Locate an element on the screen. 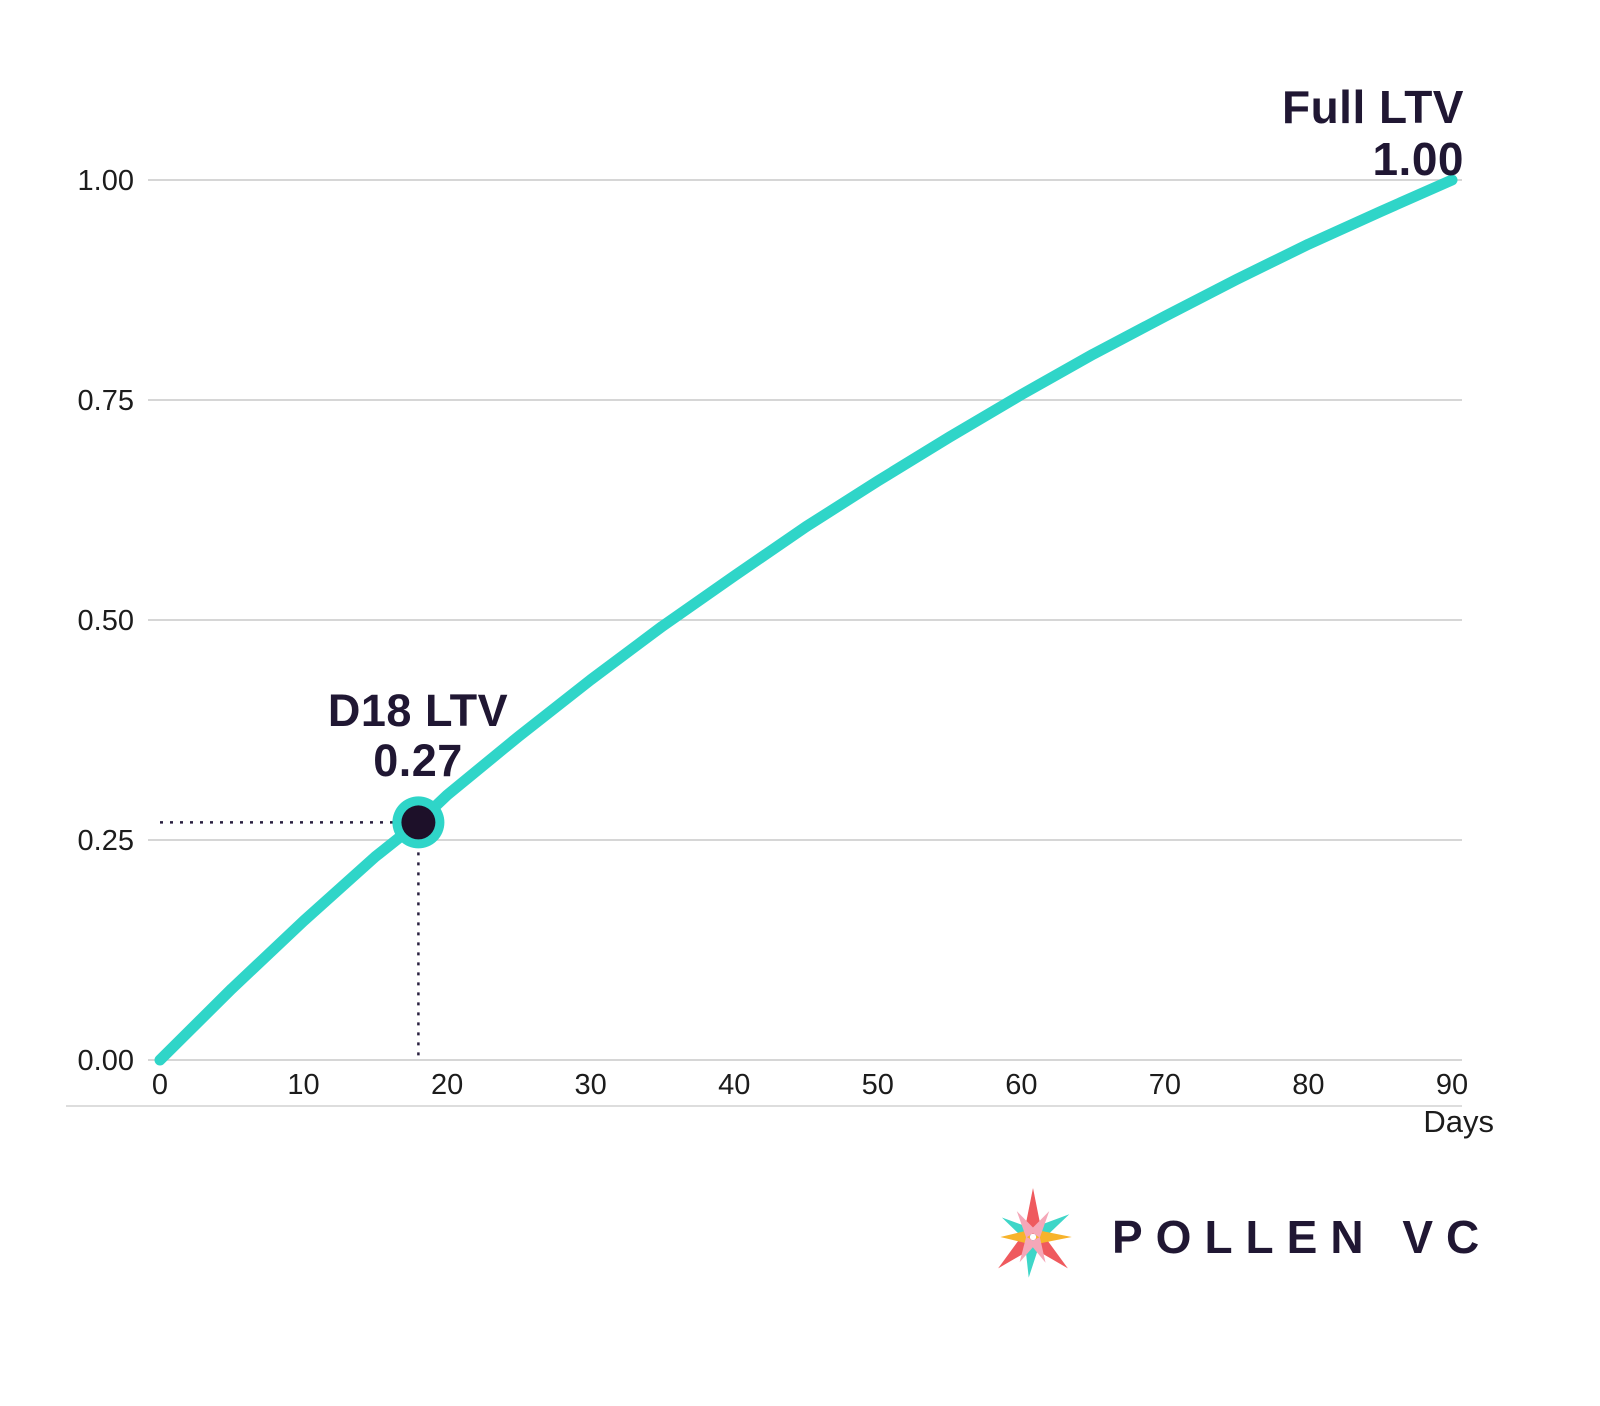 This screenshot has height=1406, width=1600. x-tick-label: 90 is located at coordinates (1452, 1085).